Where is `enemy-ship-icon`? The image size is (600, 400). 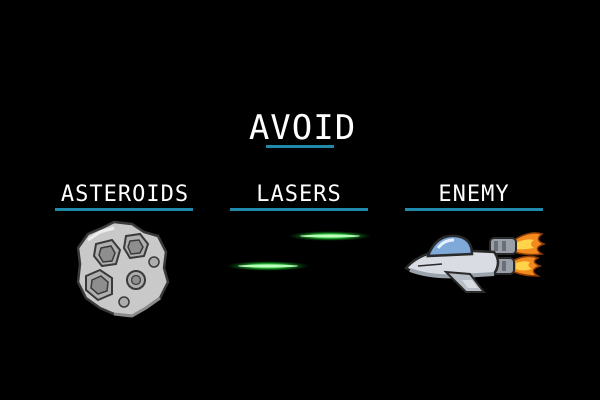
enemy-ship-icon is located at coordinates (475, 262).